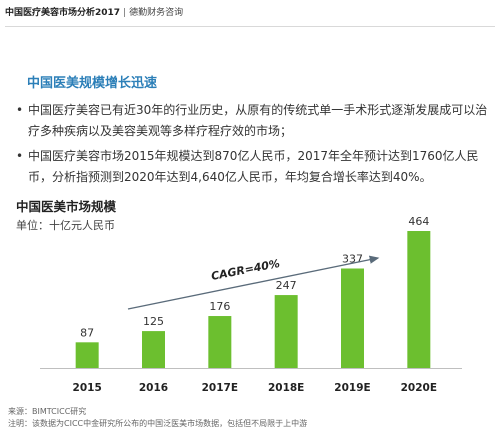 This screenshot has height=440, width=500. I want to click on chart-unit: 单位：十亿元人民币, so click(65, 225).